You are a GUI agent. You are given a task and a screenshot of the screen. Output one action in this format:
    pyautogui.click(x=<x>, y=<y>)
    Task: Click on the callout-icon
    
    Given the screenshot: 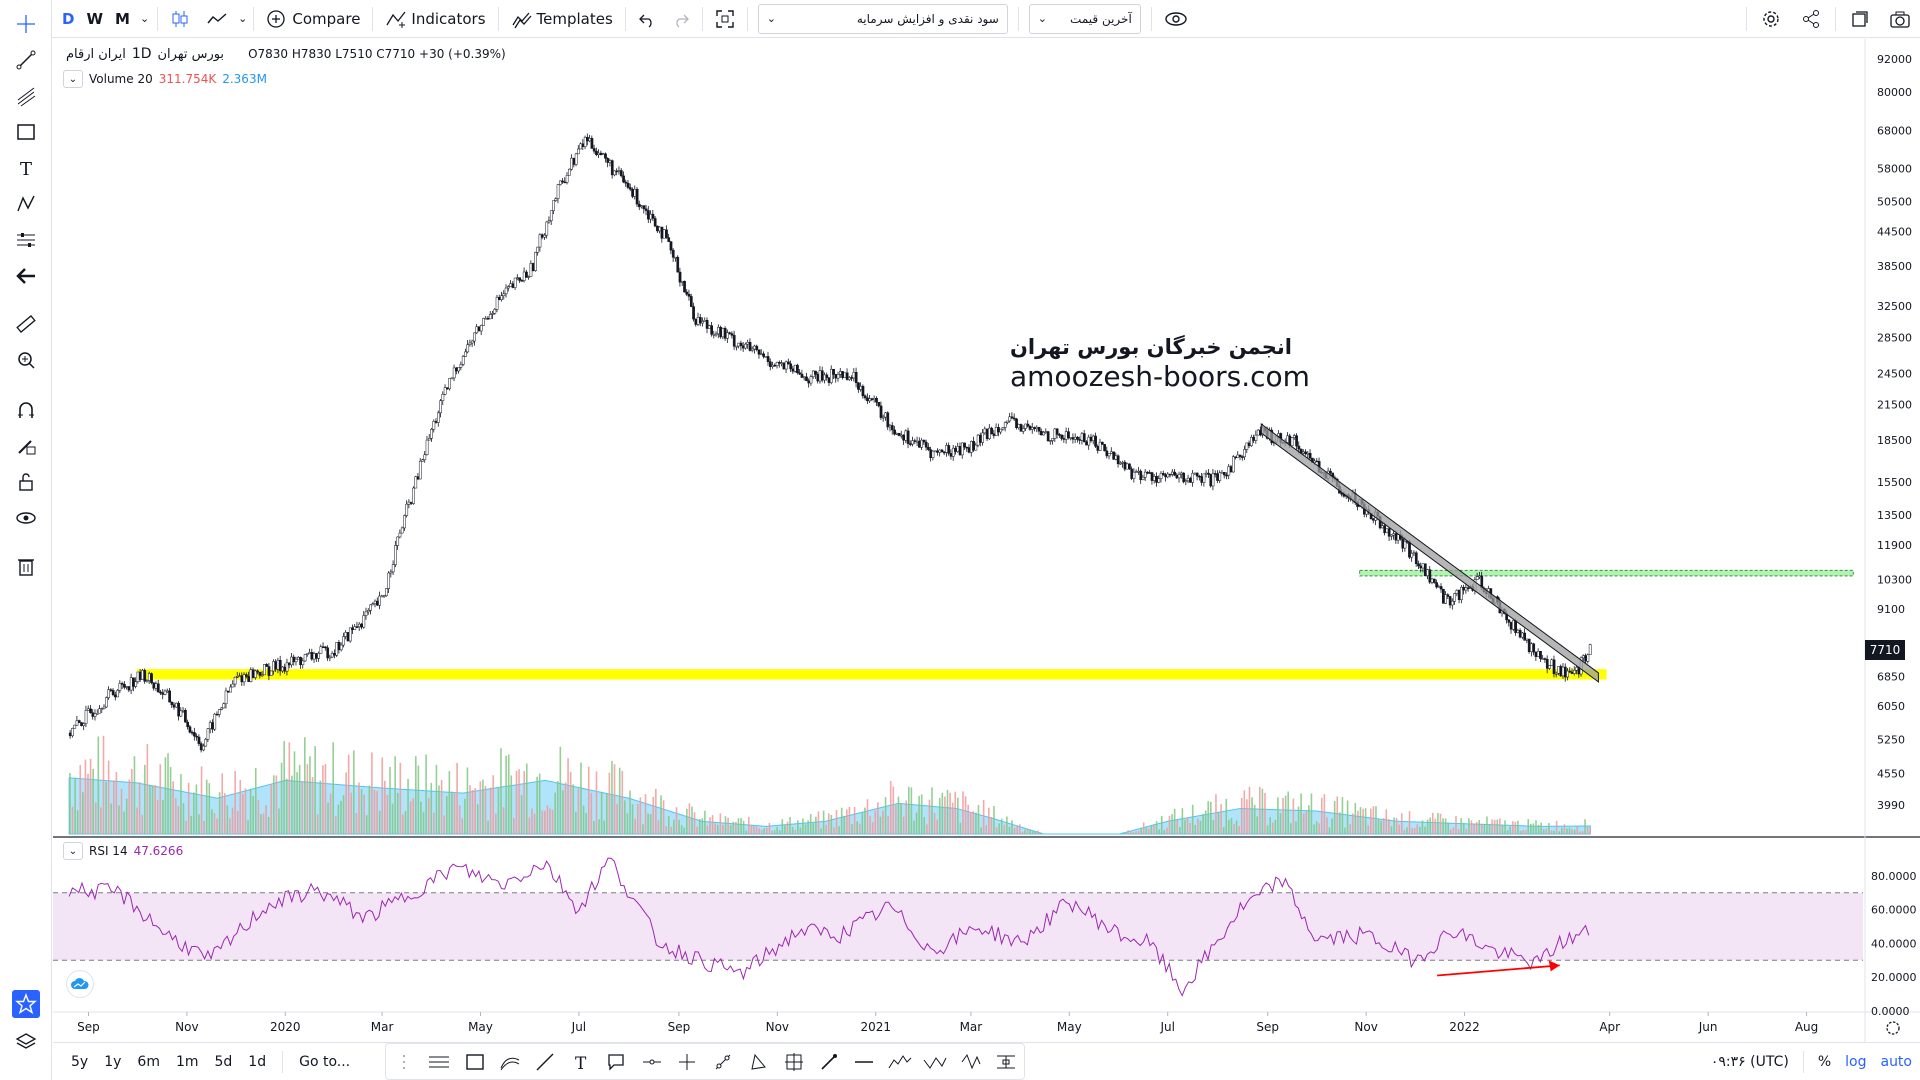 What is the action you would take?
    pyautogui.click(x=616, y=1062)
    